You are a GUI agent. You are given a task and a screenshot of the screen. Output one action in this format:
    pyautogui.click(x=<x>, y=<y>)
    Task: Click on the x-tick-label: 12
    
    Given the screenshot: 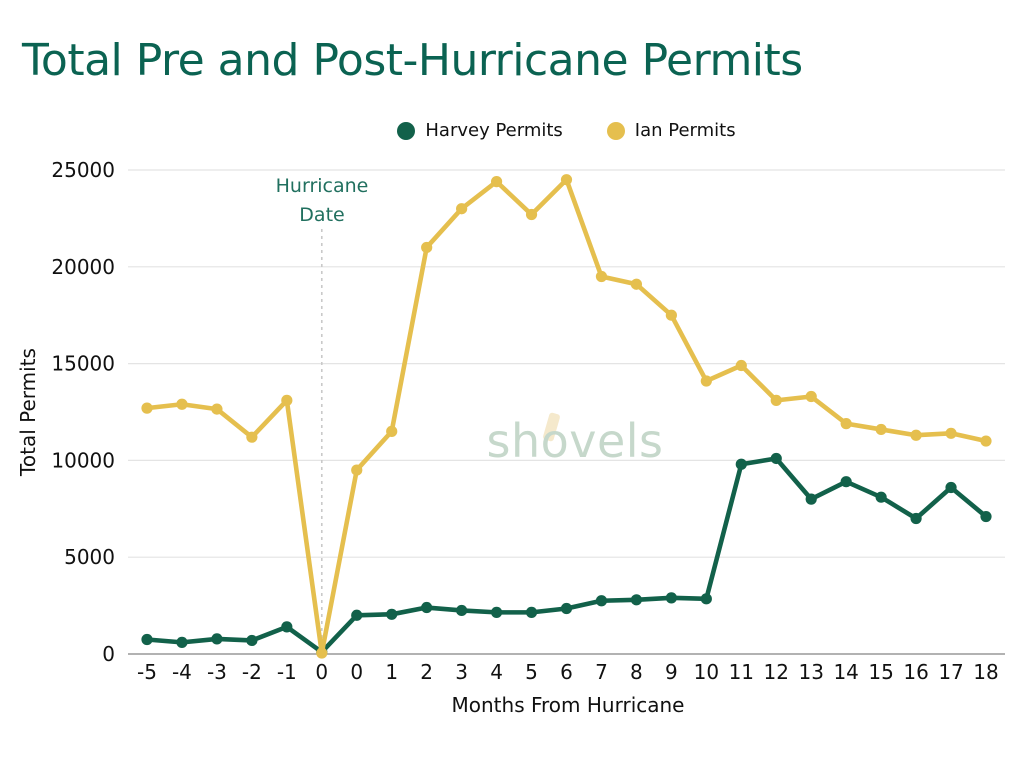 What is the action you would take?
    pyautogui.click(x=776, y=672)
    